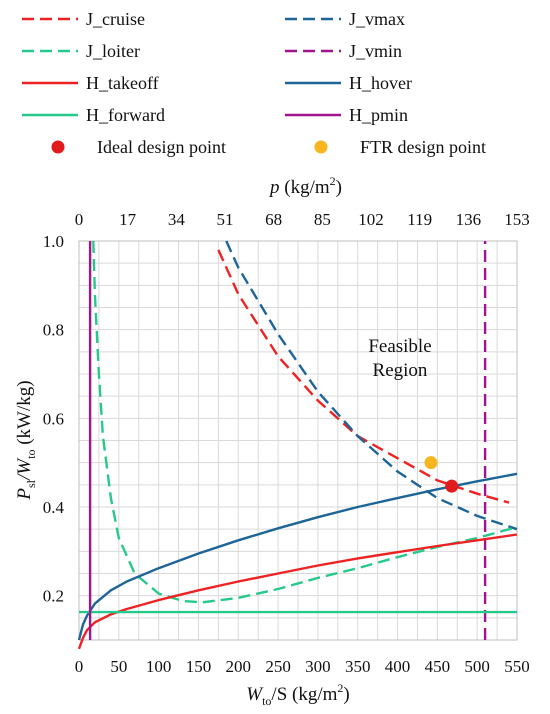 The image size is (550, 714). Describe the element at coordinates (115, 19) in the screenshot. I see `legend-label-j-cruise: J_cruise` at that location.